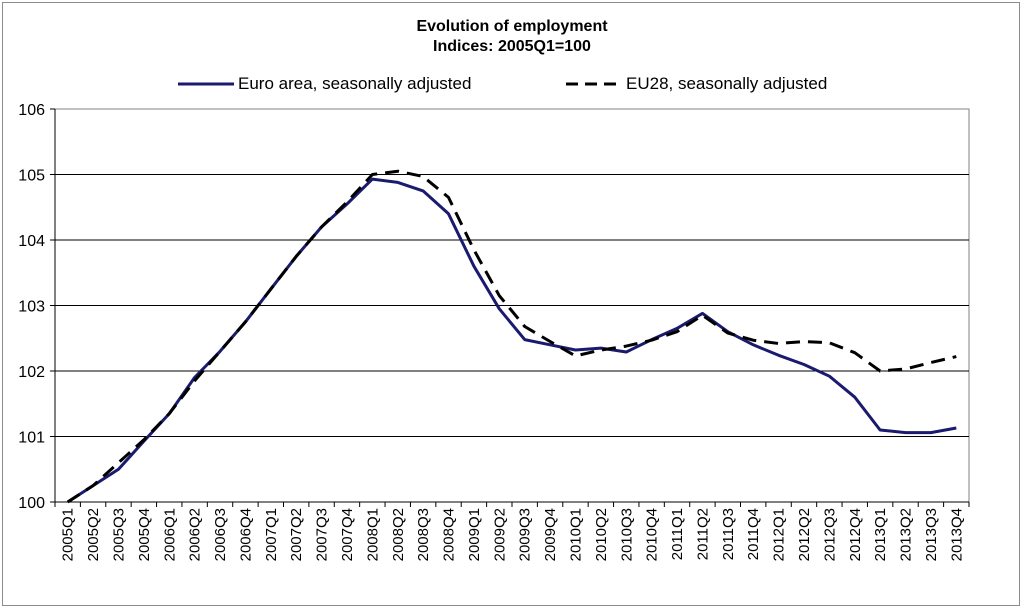  Describe the element at coordinates (118, 534) in the screenshot. I see `x-tick-label: 2005Q3` at that location.